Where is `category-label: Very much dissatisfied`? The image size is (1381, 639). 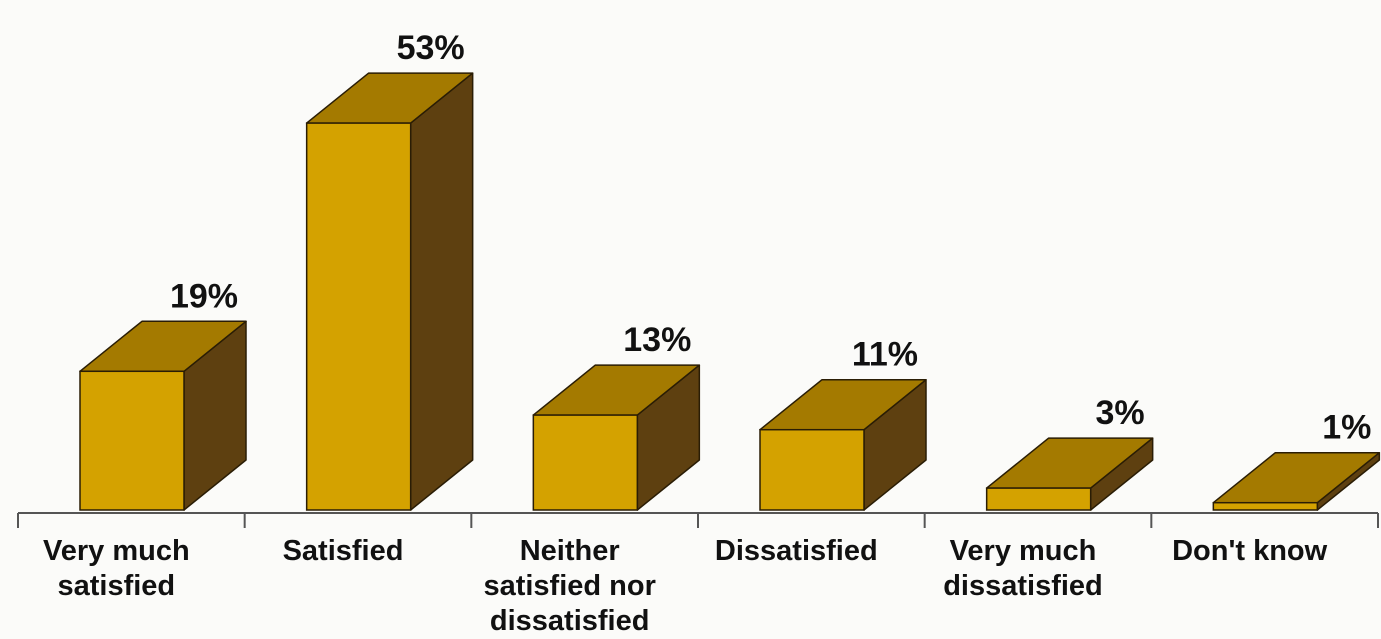 category-label: Very much dissatisfied is located at coordinates (1023, 568).